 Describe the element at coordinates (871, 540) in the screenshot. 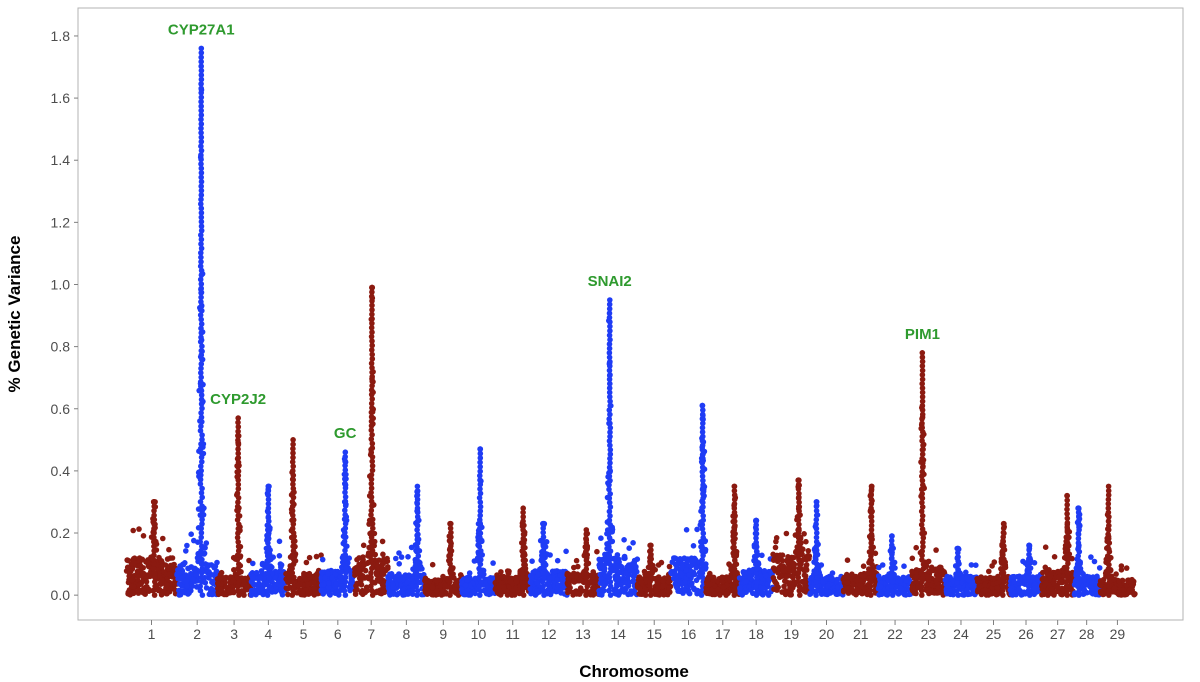

I see `chromosome-21-peak` at that location.